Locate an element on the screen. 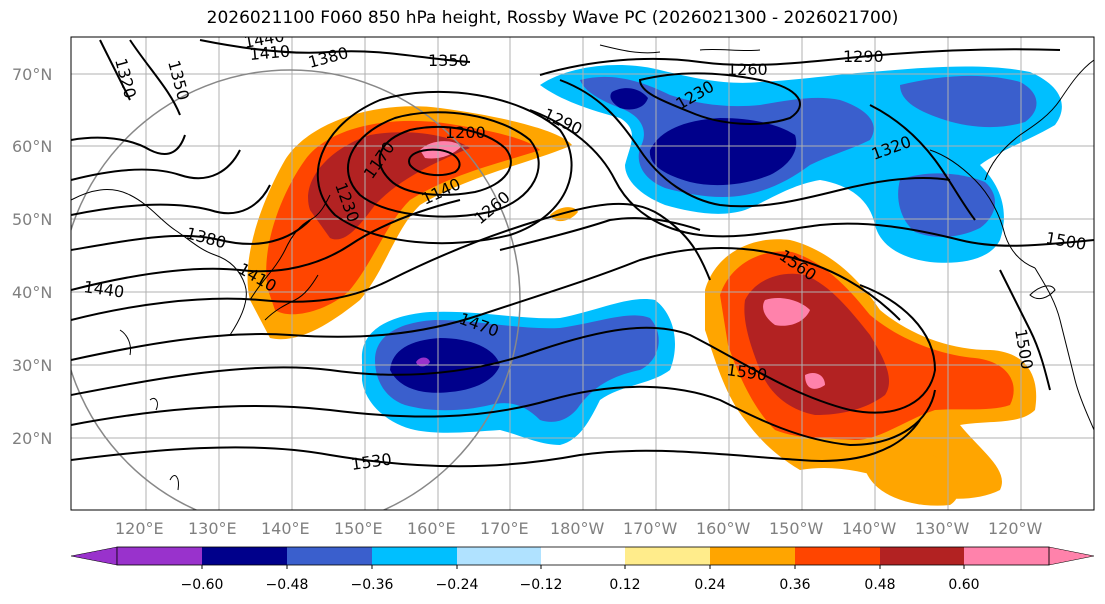 This screenshot has width=1105, height=604. lon-label: 170°W is located at coordinates (650, 528).